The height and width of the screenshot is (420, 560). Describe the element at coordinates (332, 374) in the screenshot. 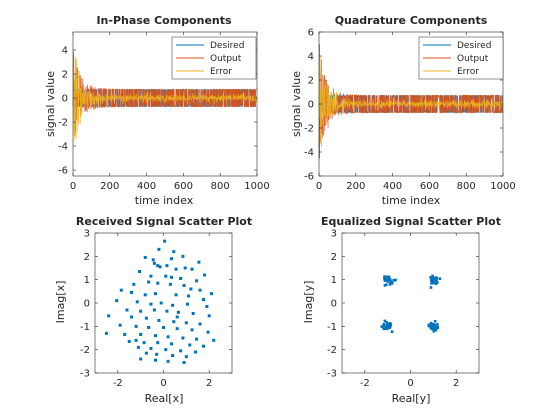

I see `y-tick-label: -3` at that location.